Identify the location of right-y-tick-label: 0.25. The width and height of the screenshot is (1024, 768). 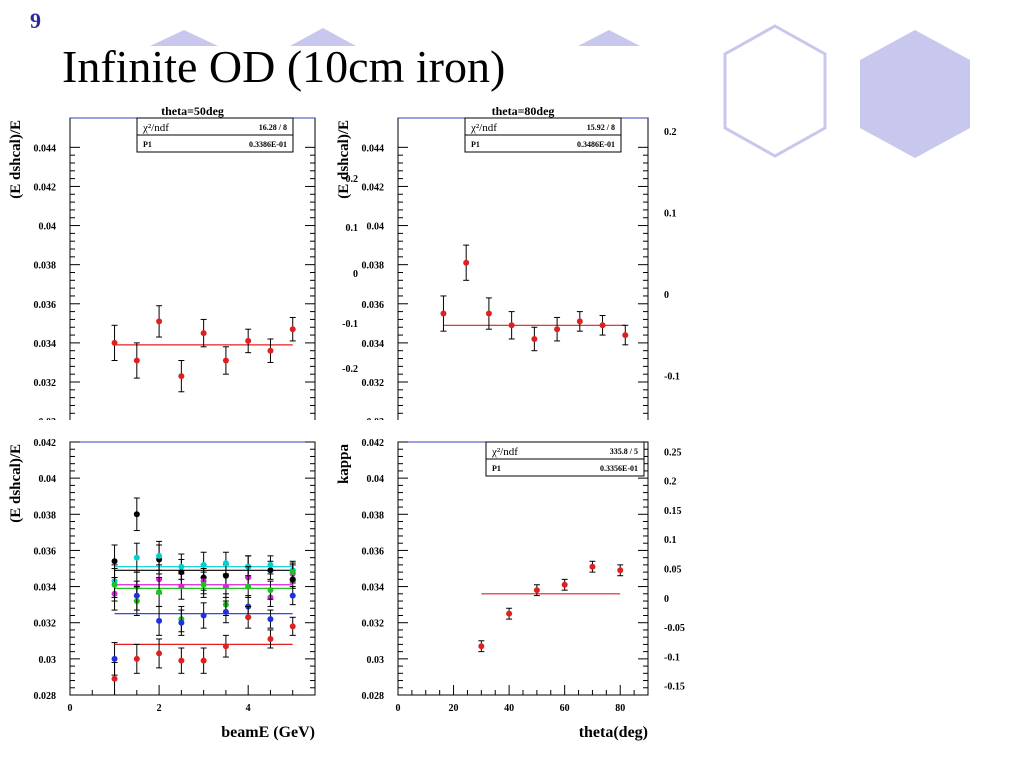
(673, 452).